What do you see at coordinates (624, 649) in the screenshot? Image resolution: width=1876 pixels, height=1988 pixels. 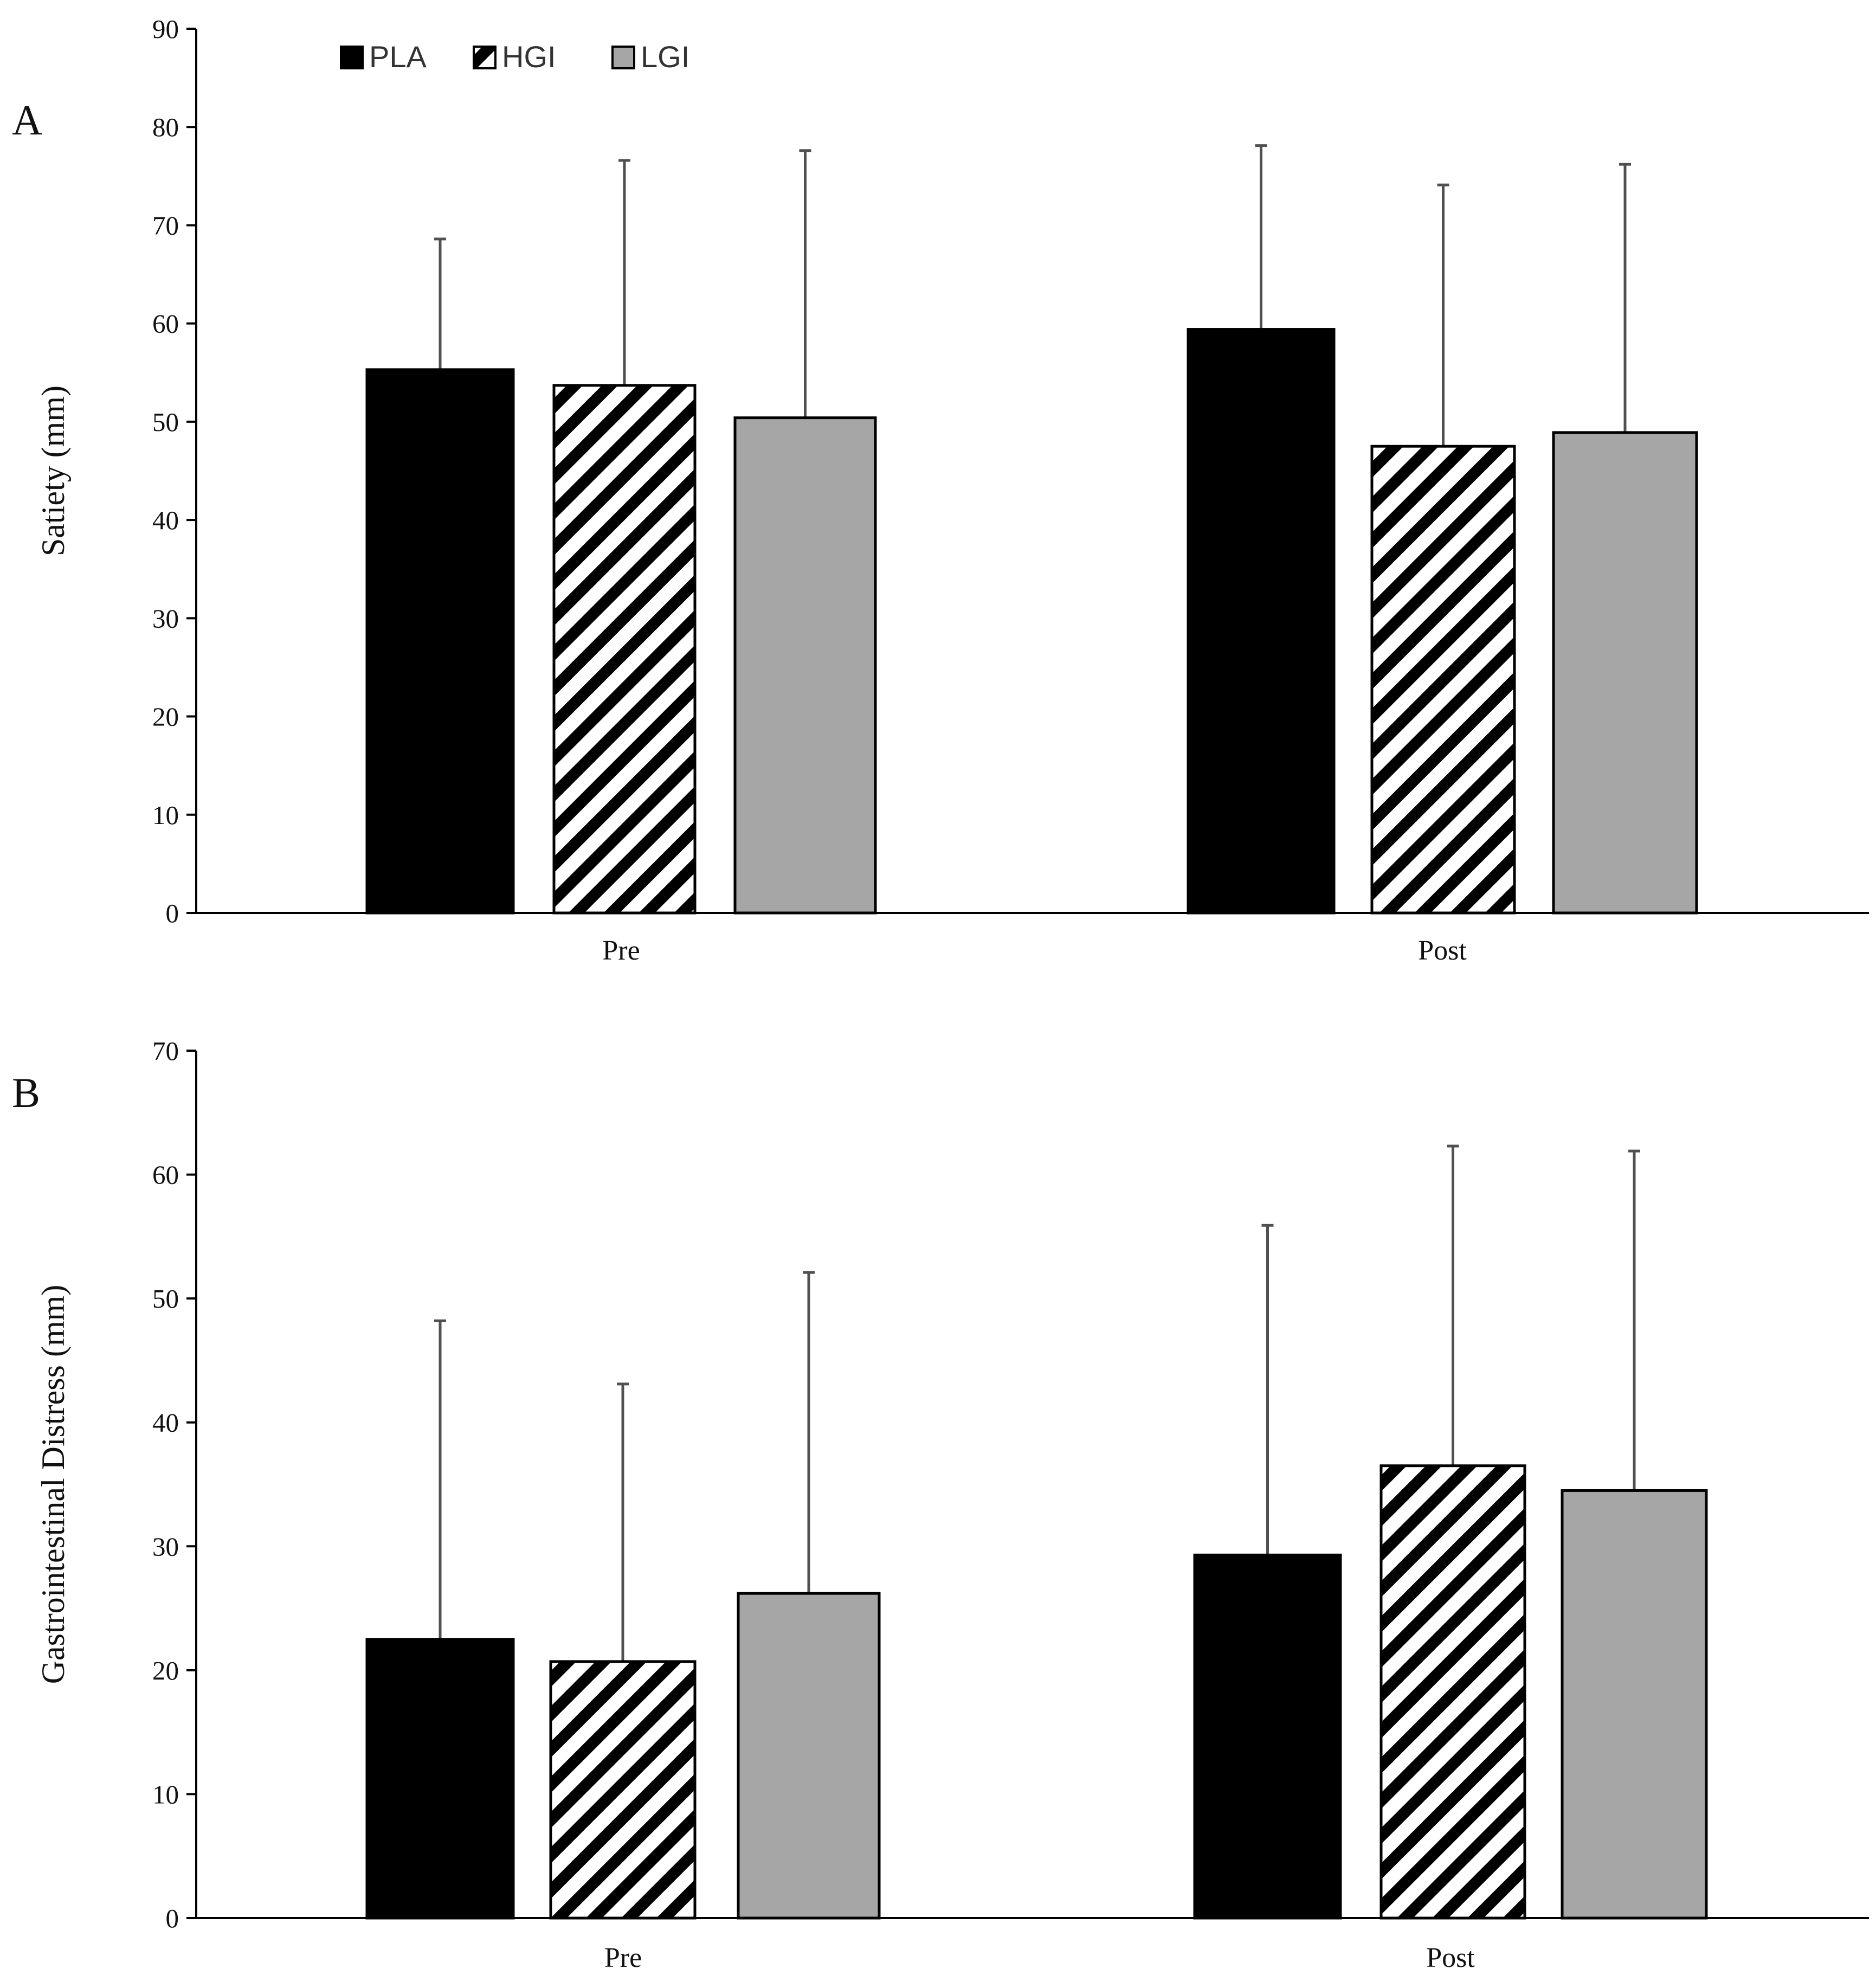 I see `bar-p0-hgi-pre` at bounding box center [624, 649].